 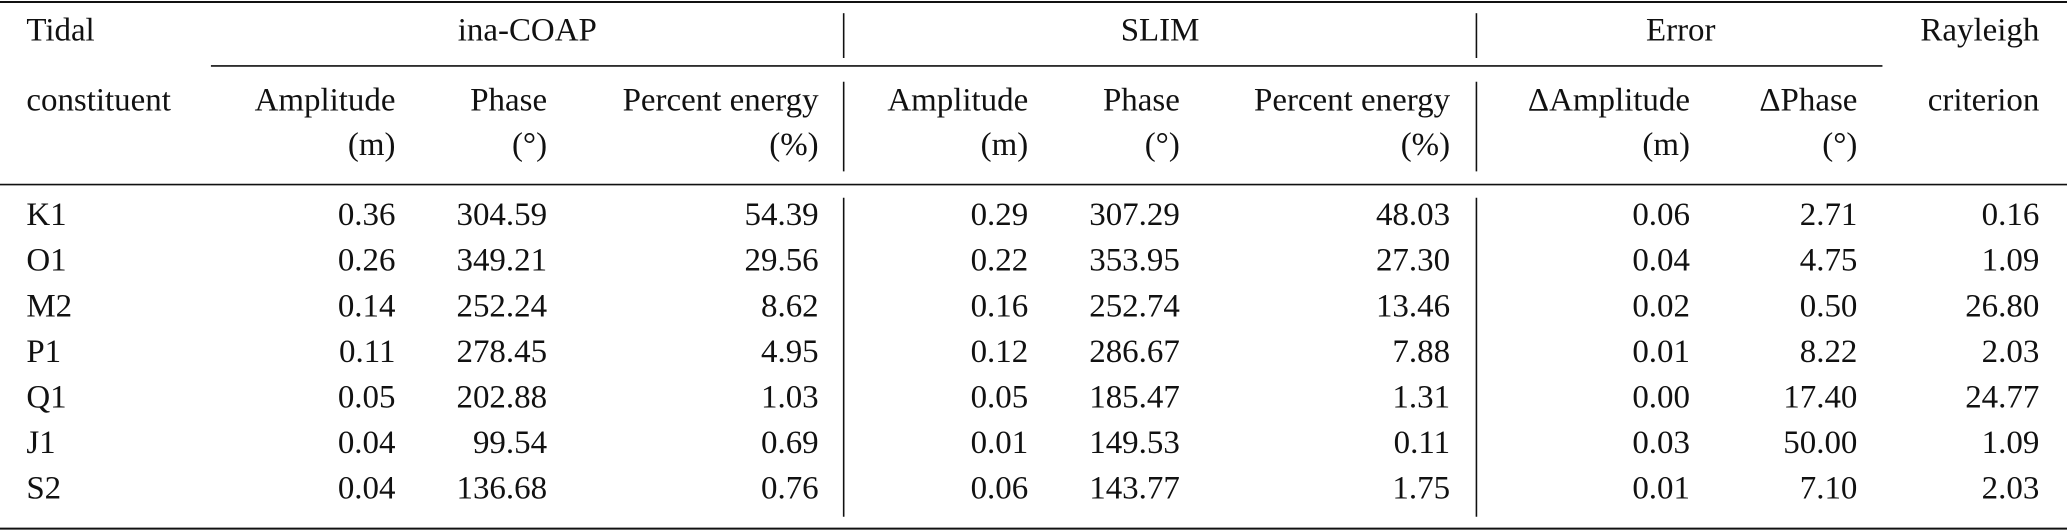 What do you see at coordinates (1661, 398) in the screenshot?
I see `cell: 0.00` at bounding box center [1661, 398].